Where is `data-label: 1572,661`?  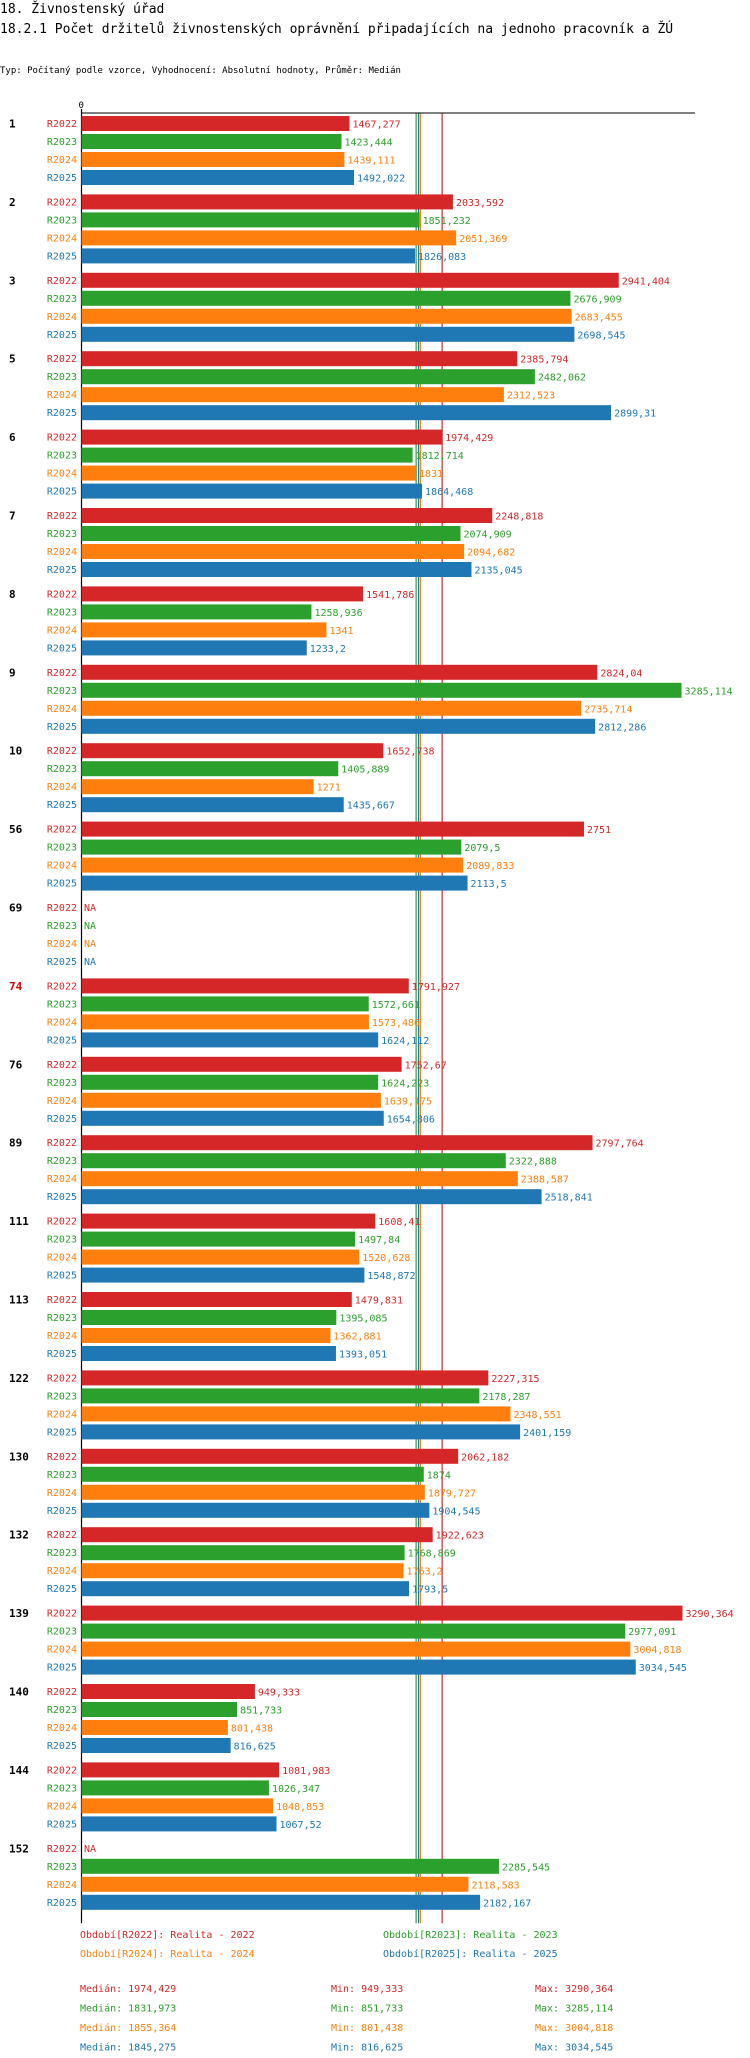
data-label: 1572,661 is located at coordinates (396, 1005).